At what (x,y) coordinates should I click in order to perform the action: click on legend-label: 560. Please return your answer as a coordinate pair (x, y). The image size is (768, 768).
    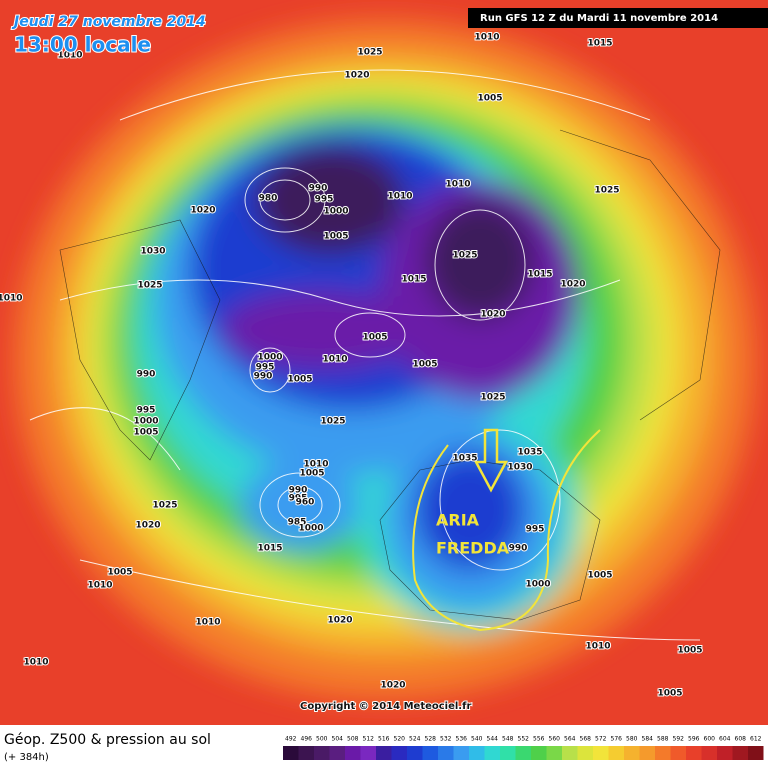
    Looking at the image, I should click on (555, 739).